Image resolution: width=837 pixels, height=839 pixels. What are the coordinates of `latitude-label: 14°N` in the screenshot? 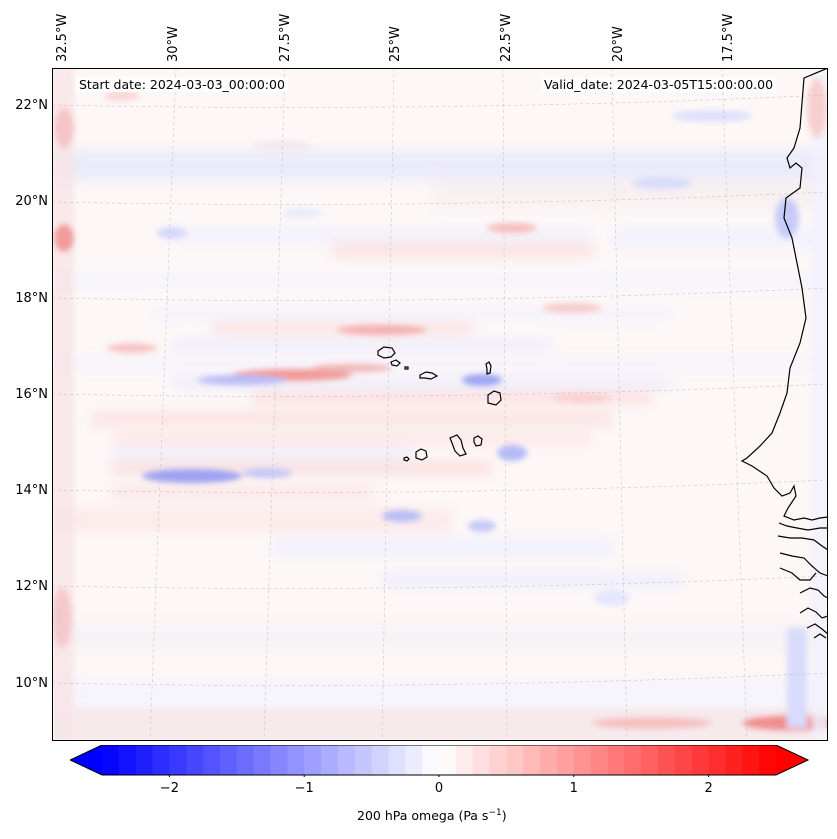 It's located at (31, 490).